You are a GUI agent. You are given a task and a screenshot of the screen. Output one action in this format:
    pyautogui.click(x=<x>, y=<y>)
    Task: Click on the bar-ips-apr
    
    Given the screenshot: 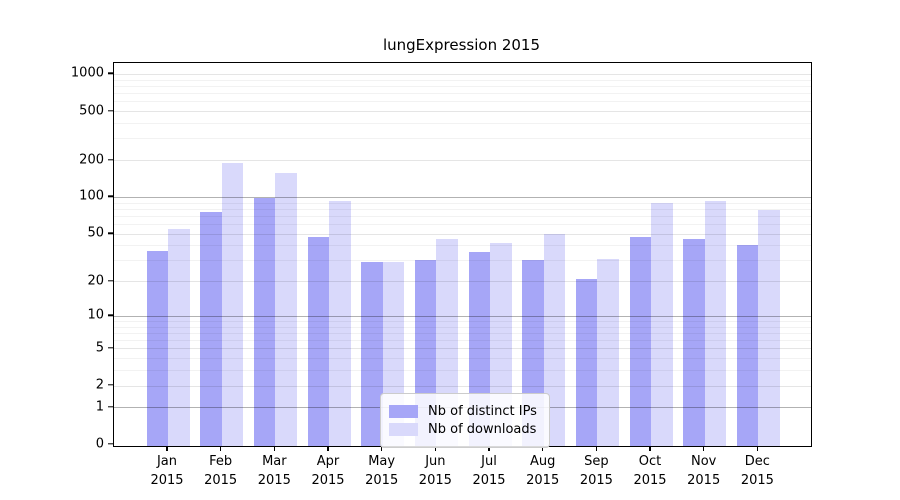 What is the action you would take?
    pyautogui.click(x=318, y=341)
    